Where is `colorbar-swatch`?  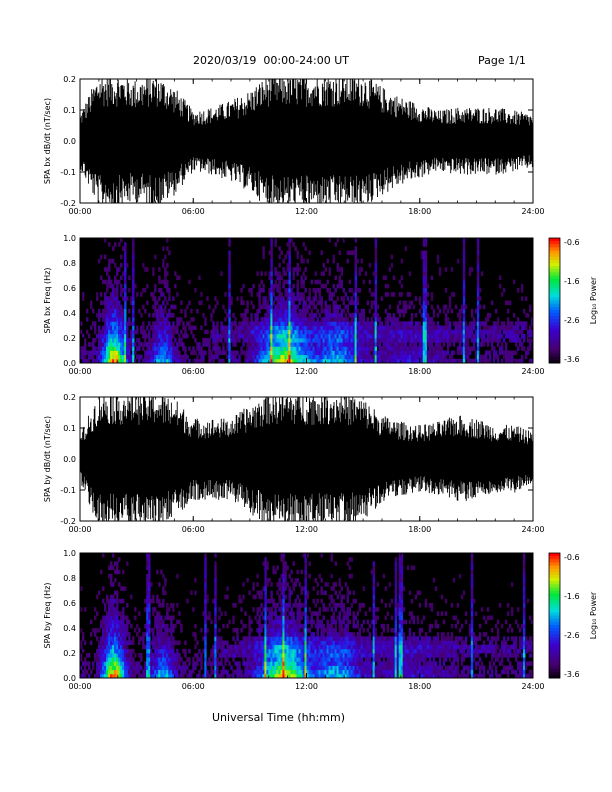 colorbar-swatch is located at coordinates (554, 261).